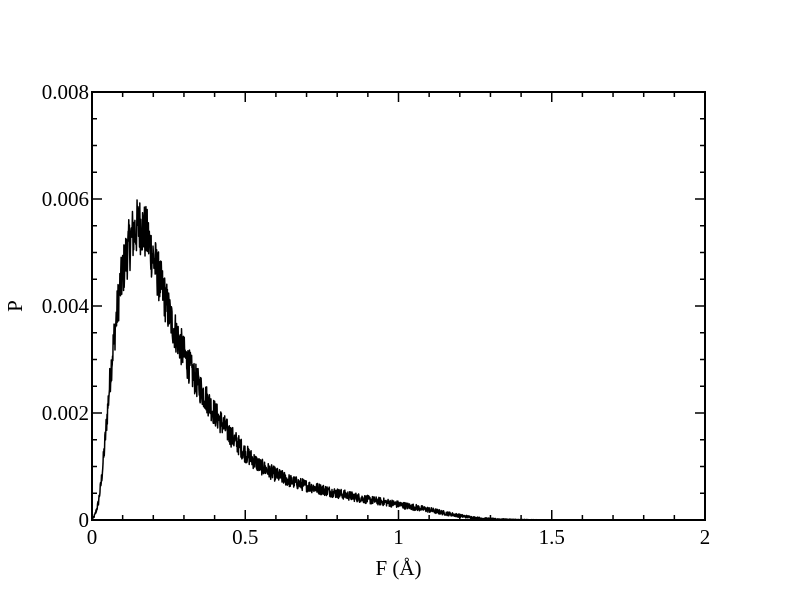 The height and width of the screenshot is (612, 792). Describe the element at coordinates (66, 306) in the screenshot. I see `y-tick-label: 0.004` at that location.